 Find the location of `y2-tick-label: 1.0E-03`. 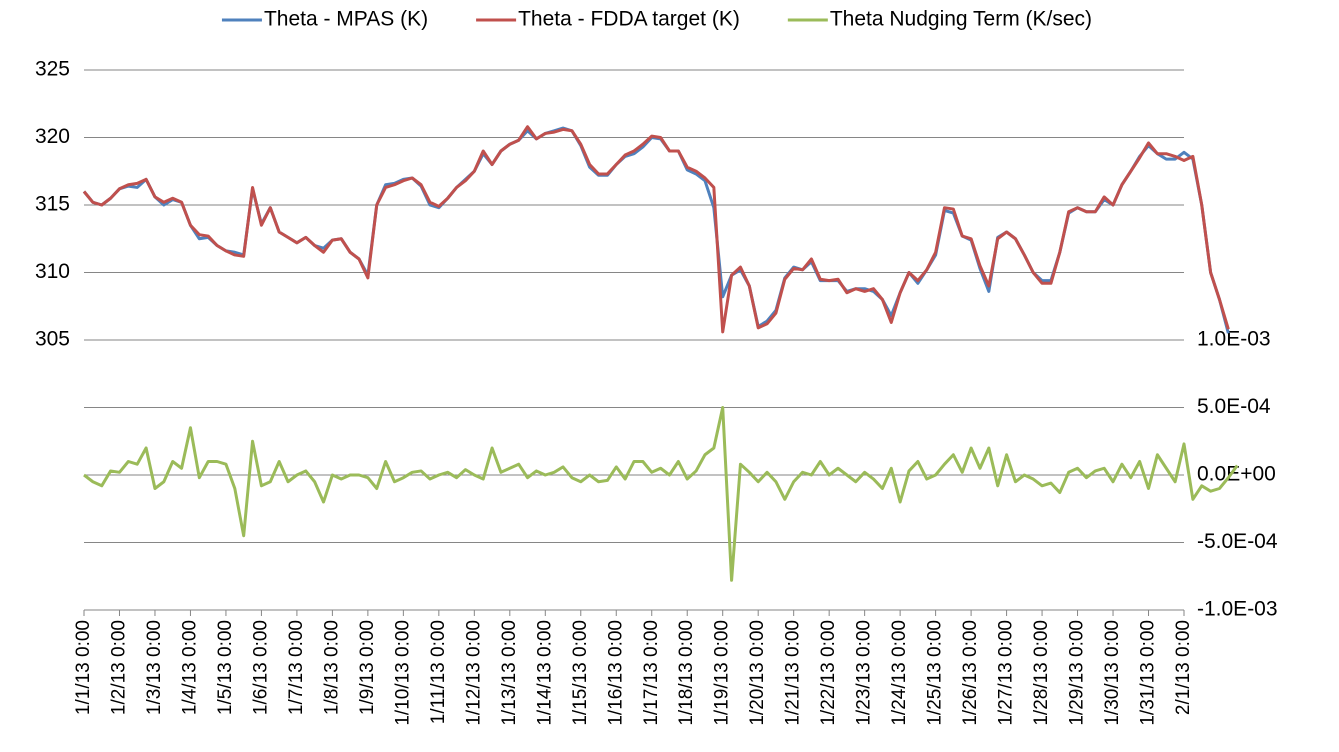

y2-tick-label: 1.0E-03 is located at coordinates (1234, 339).